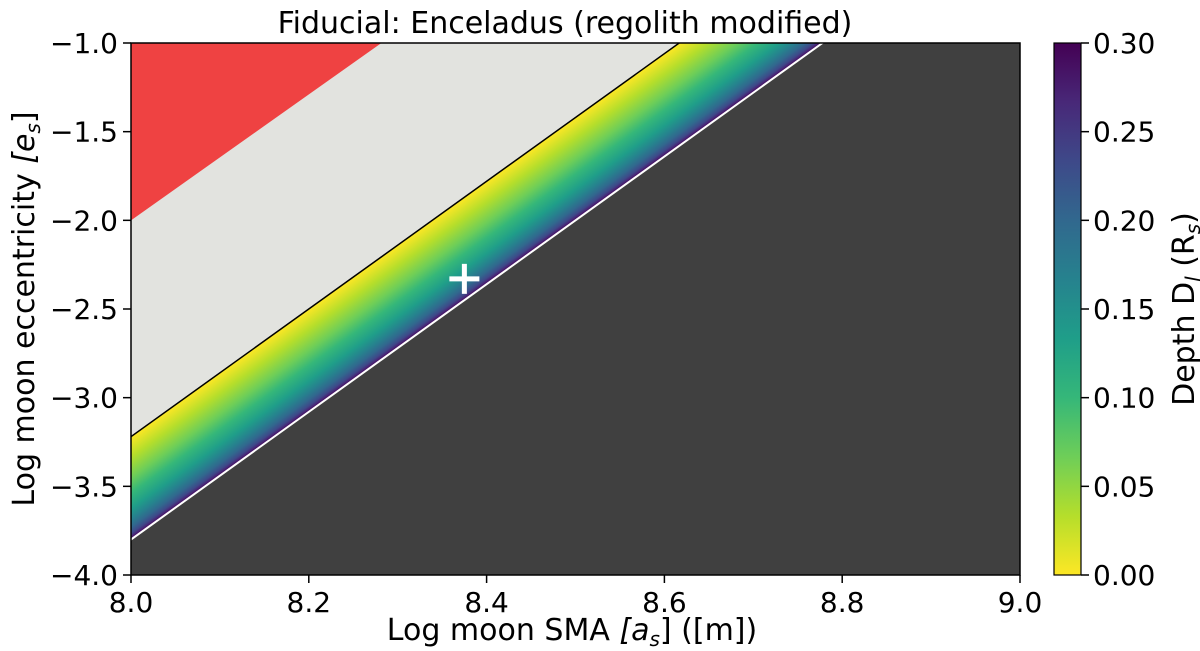 Image resolution: width=1200 pixels, height=651 pixels. I want to click on red-region, so click(256, 132).